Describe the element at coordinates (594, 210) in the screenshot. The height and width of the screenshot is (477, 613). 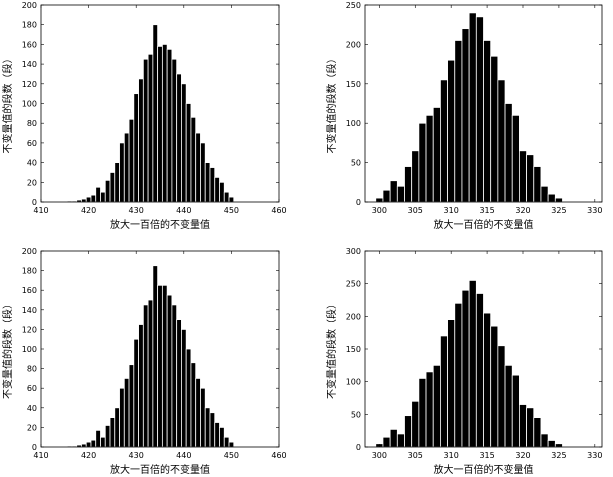
I see `x-tick-label: 330` at that location.